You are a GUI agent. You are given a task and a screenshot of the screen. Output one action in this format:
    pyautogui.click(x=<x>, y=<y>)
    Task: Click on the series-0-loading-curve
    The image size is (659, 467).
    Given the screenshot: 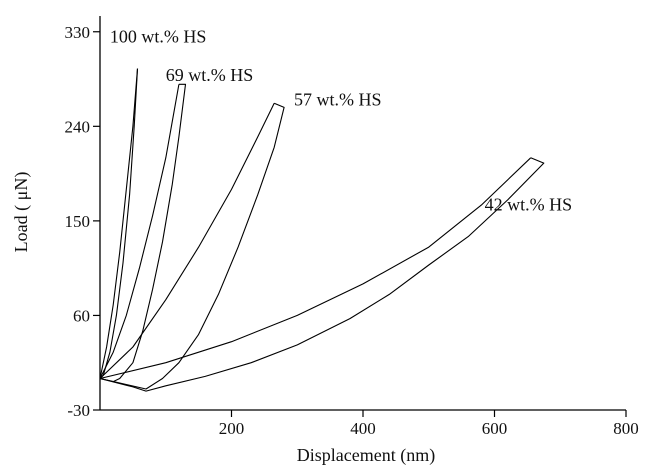 What is the action you would take?
    pyautogui.click(x=119, y=223)
    